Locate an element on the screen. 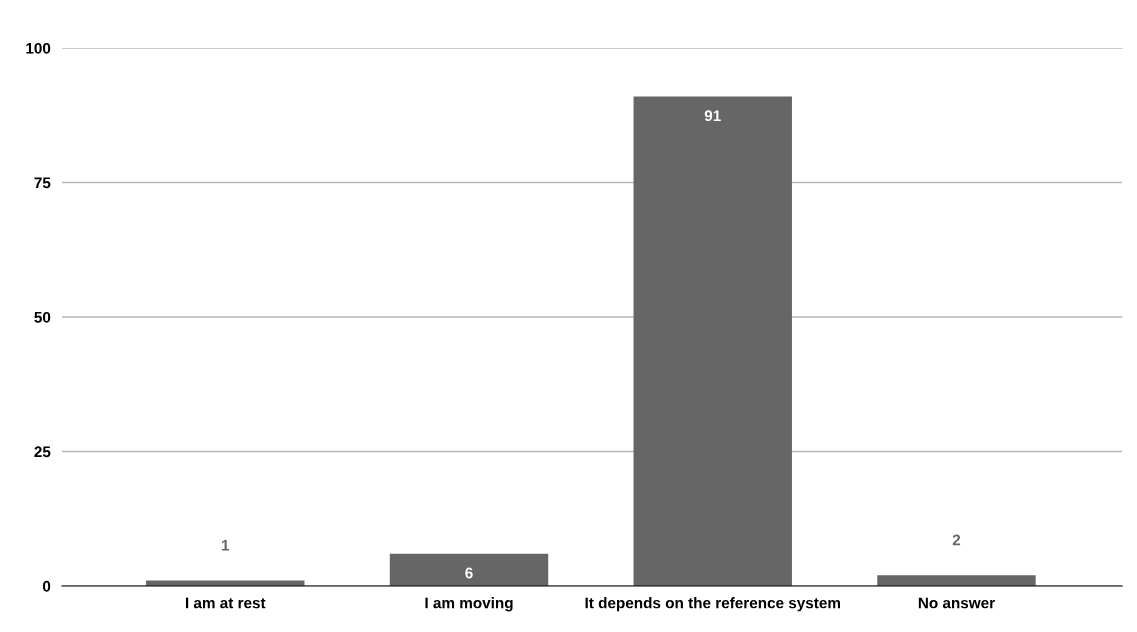  data-label: 2 is located at coordinates (956, 540).